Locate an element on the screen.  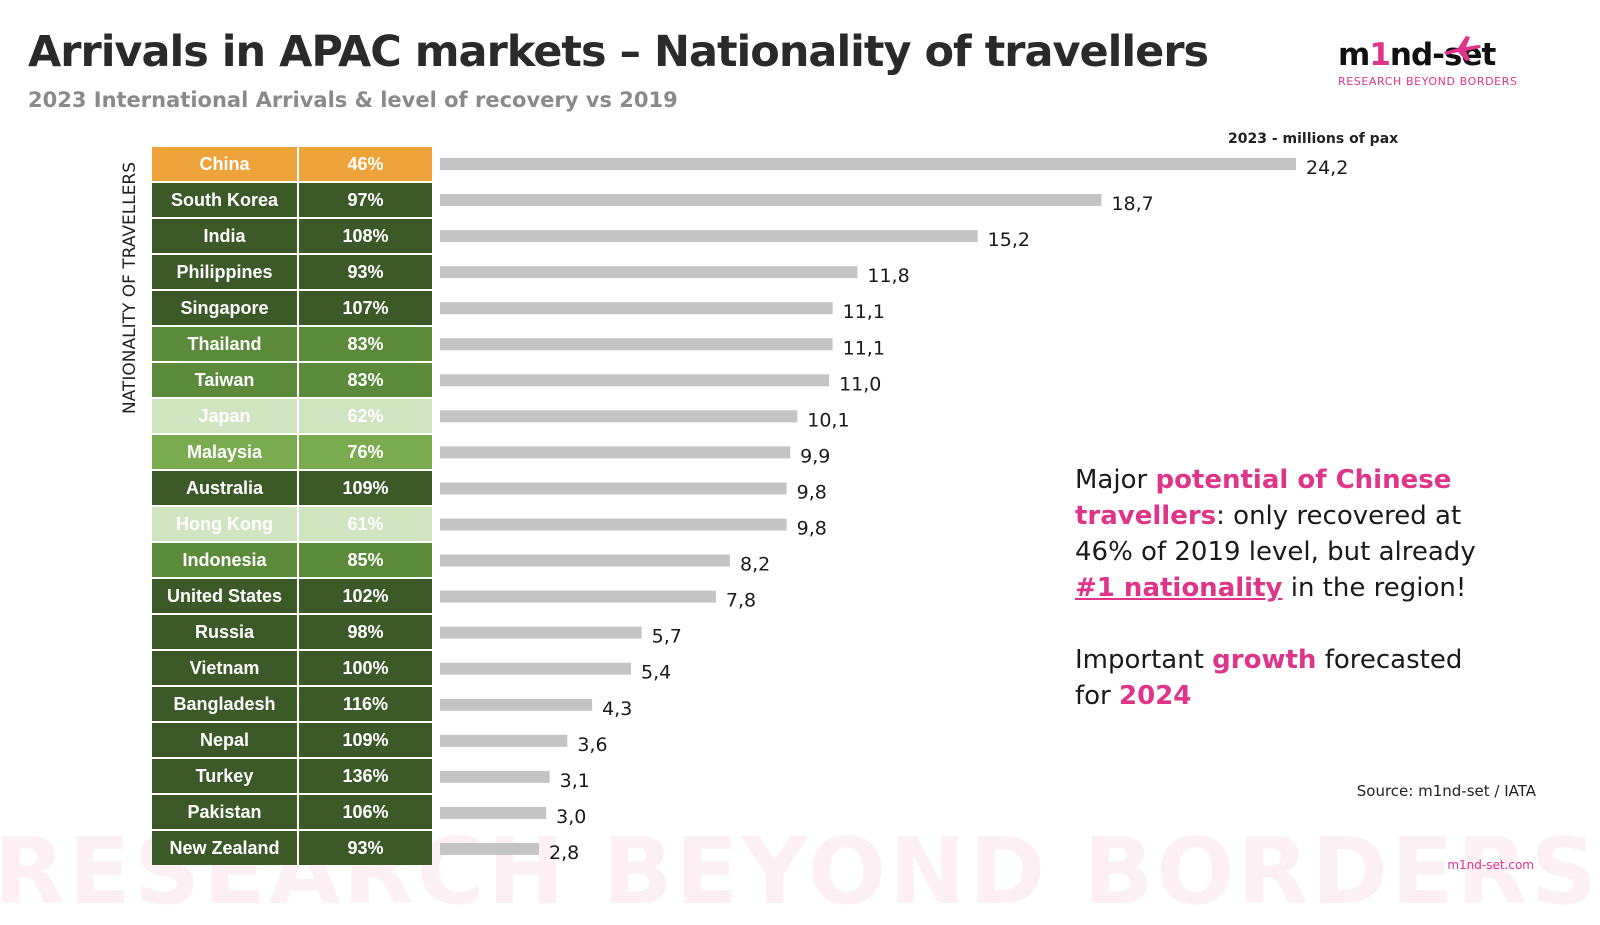
country-label: Malaysia is located at coordinates (224, 452).